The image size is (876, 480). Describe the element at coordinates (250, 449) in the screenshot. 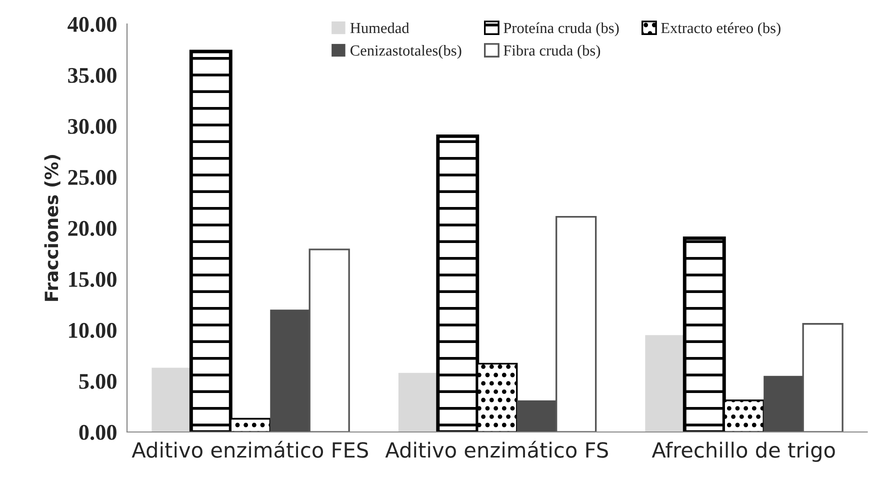

I see `x-tick-label: Aditivo enzimático FES` at that location.